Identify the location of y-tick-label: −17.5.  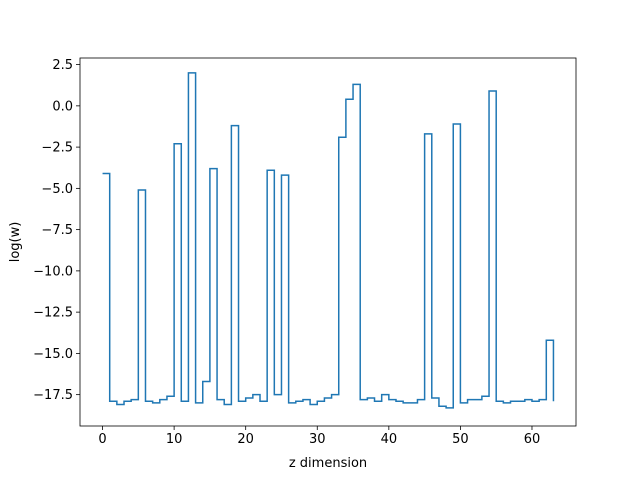
(53, 395).